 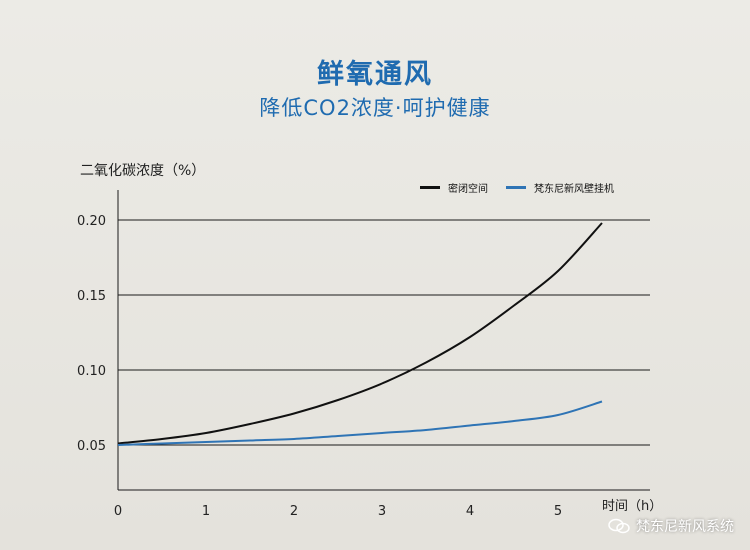 What do you see at coordinates (206, 511) in the screenshot?
I see `x-tick-label-1: 1` at bounding box center [206, 511].